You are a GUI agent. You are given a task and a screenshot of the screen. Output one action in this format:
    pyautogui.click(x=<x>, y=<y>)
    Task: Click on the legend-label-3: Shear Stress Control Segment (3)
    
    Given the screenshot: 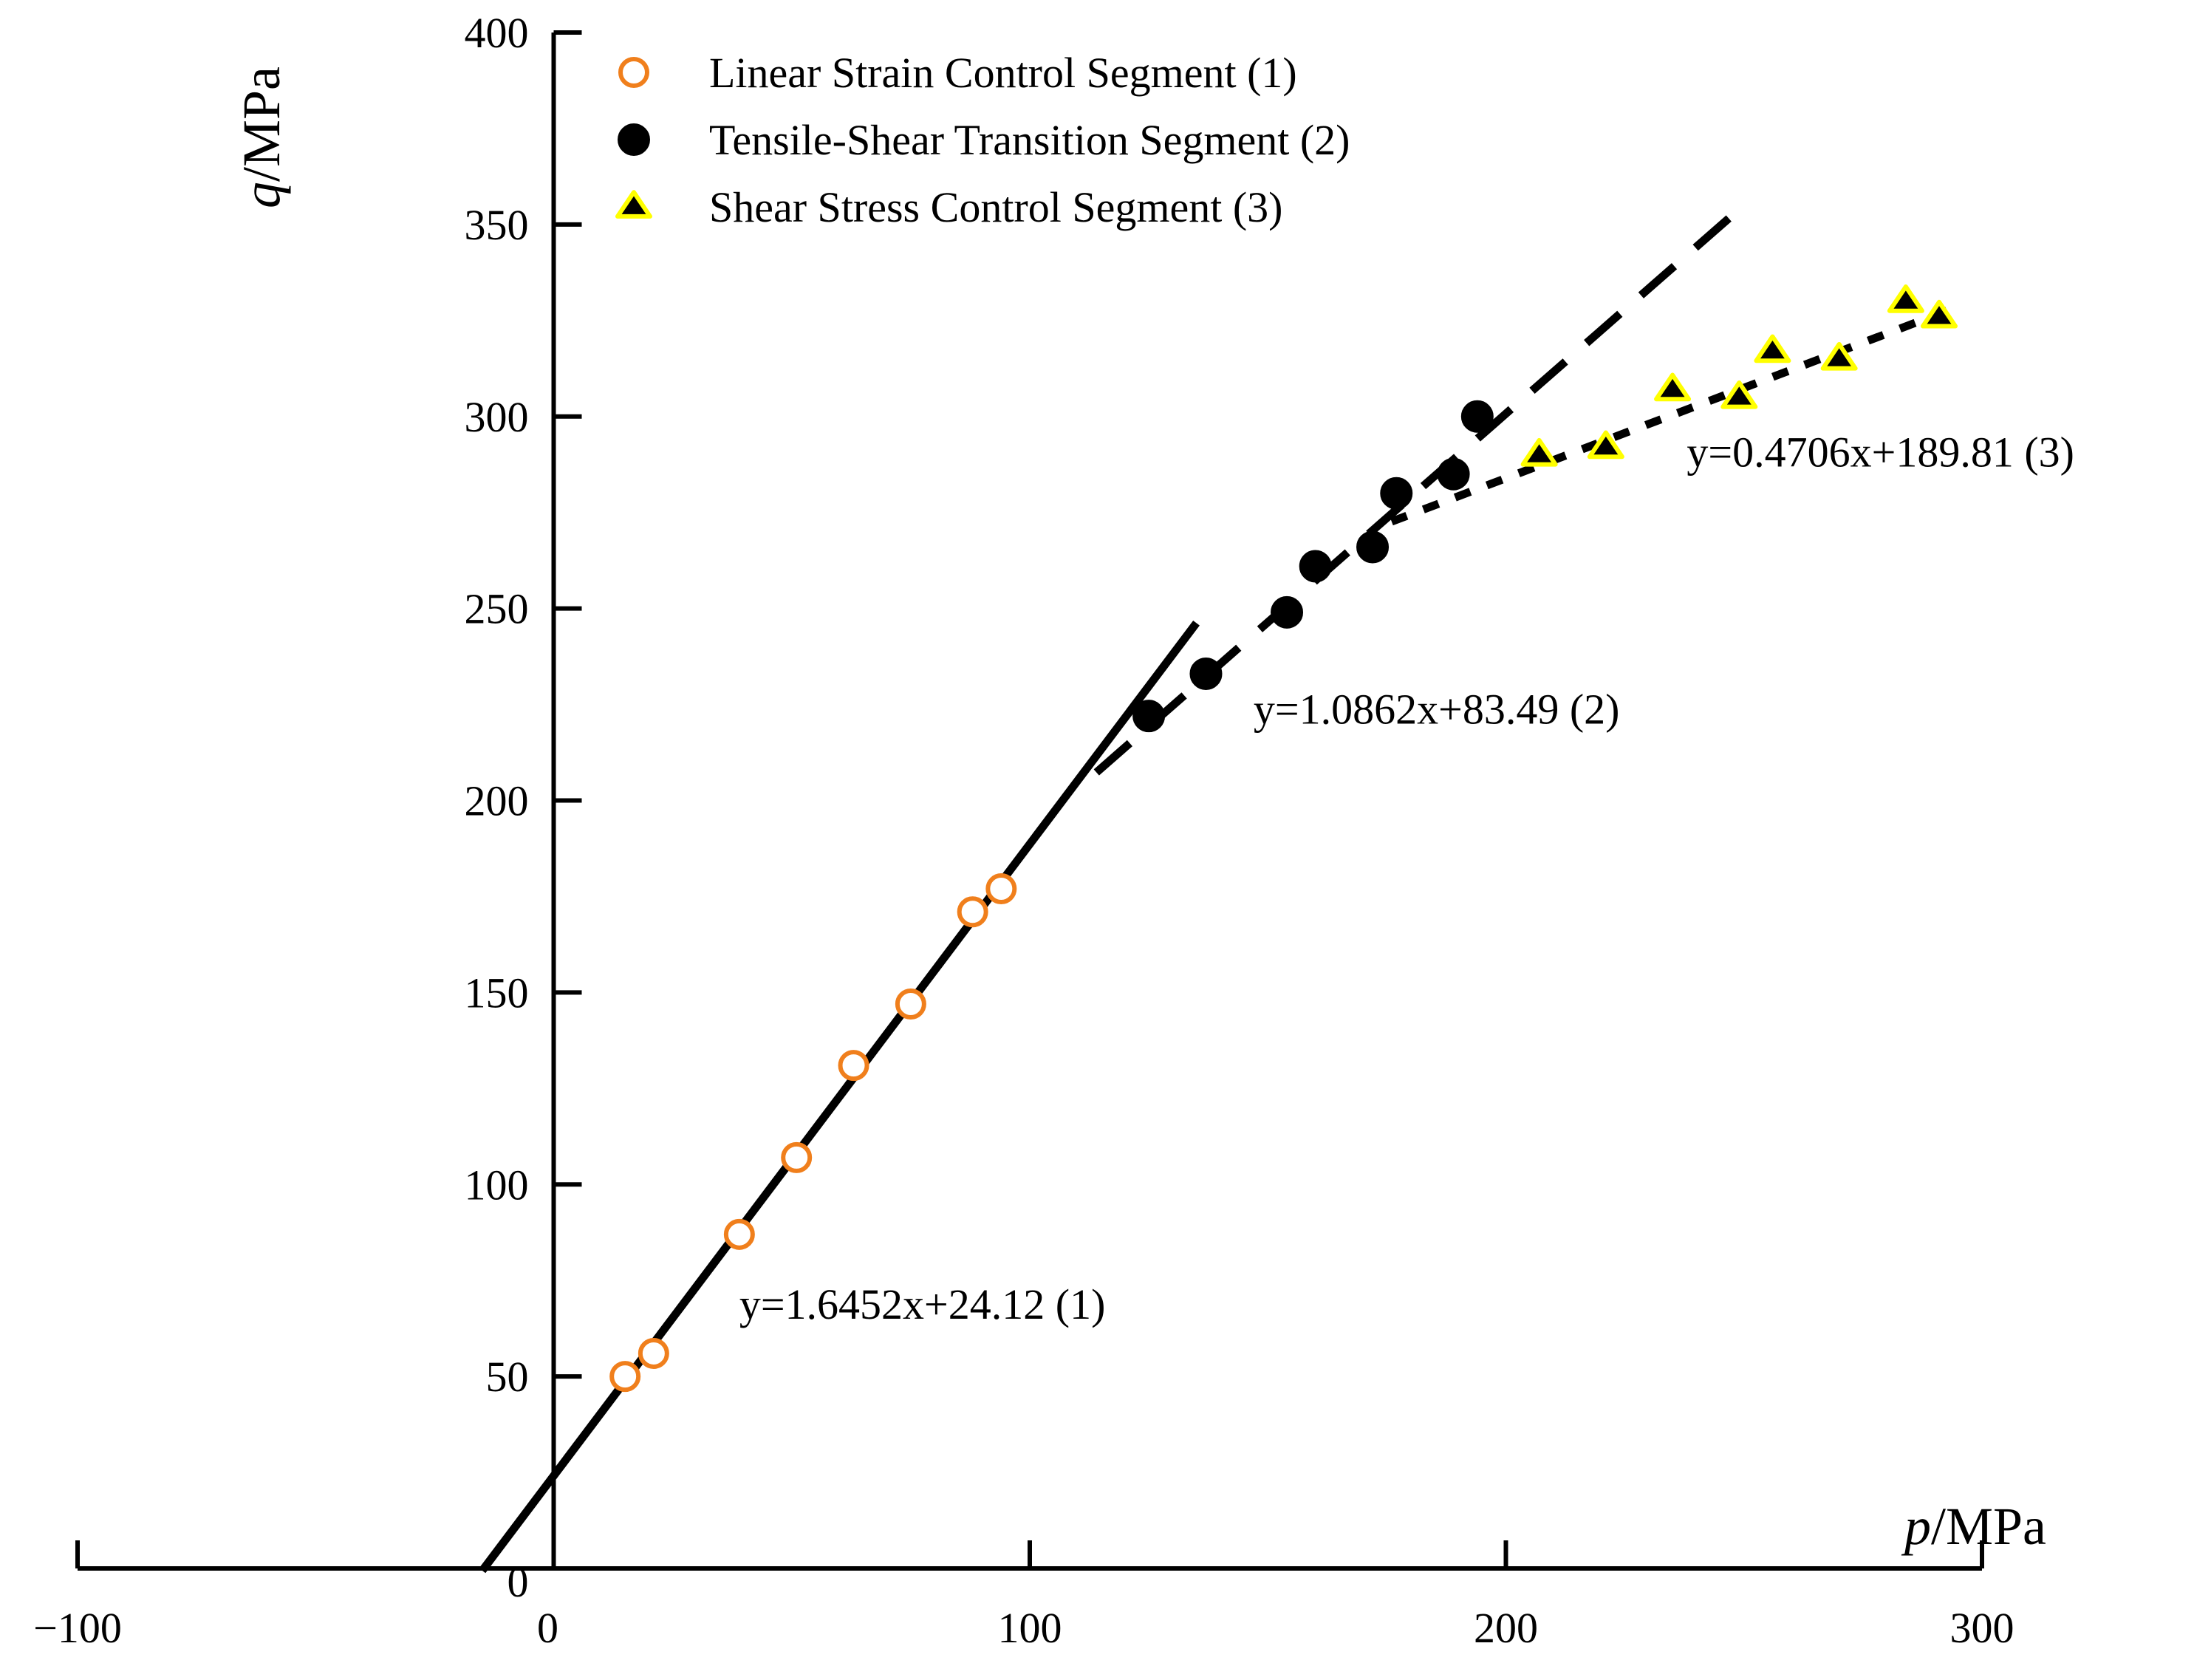 What is the action you would take?
    pyautogui.click(x=995, y=207)
    